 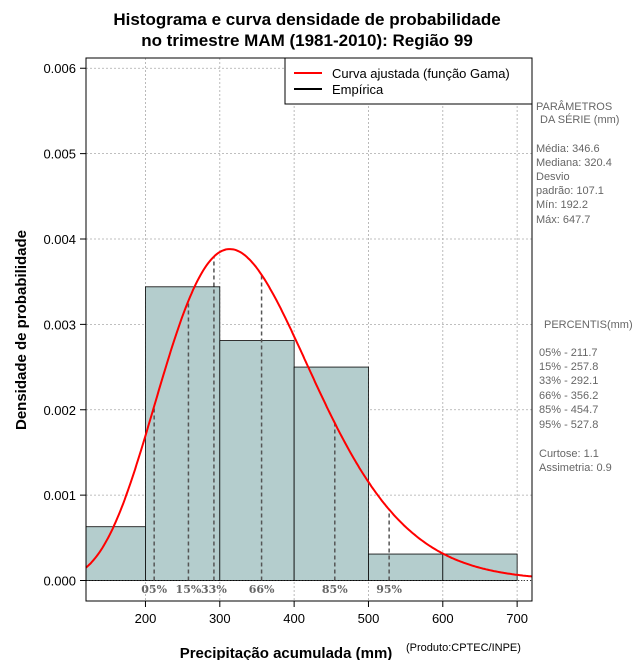 I want to click on curtose: Curtose: 1.1, so click(x=569, y=454).